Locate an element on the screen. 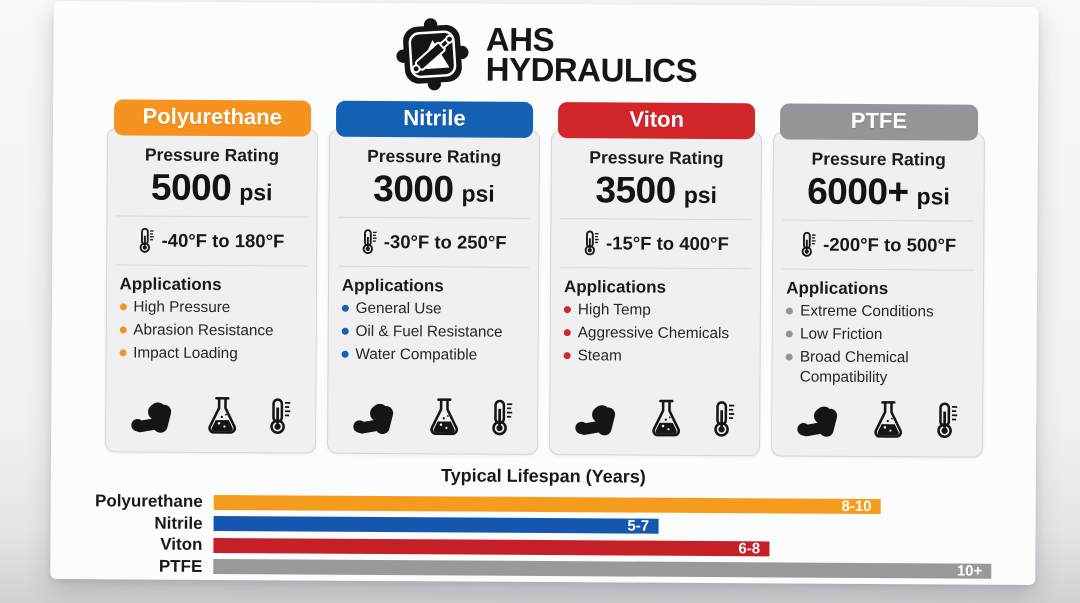 This screenshot has height=603, width=1080. chart-bar-value-label: 6-8 is located at coordinates (749, 548).